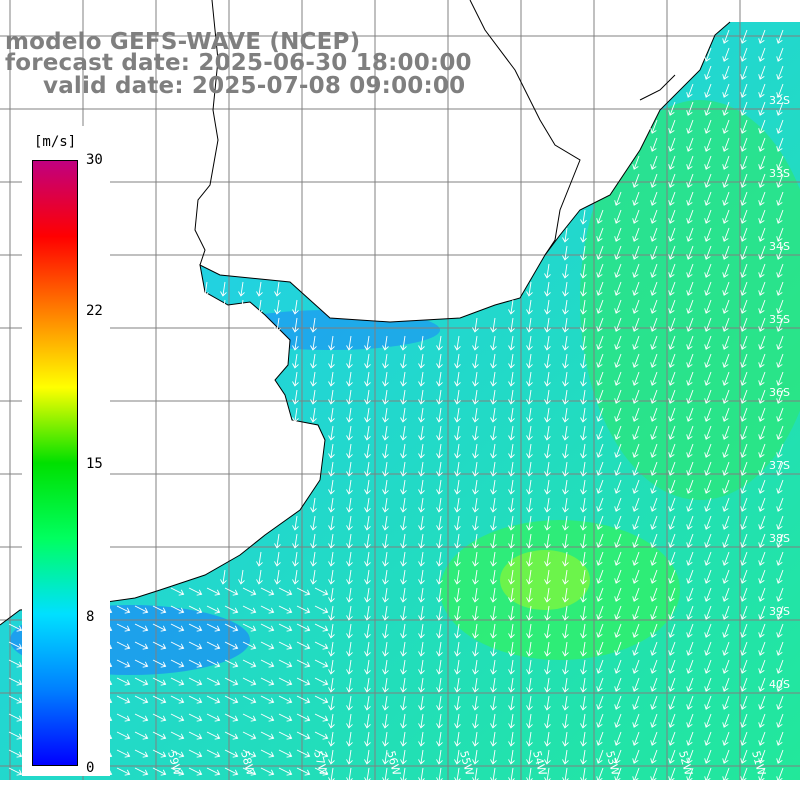 The height and width of the screenshot is (800, 800). What do you see at coordinates (247, 763) in the screenshot?
I see `longitude-label: 58W` at bounding box center [247, 763].